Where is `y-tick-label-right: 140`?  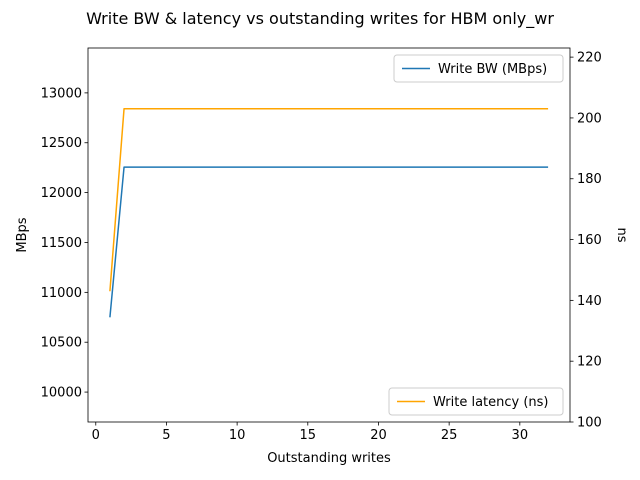
y-tick-label-right: 140 is located at coordinates (589, 301).